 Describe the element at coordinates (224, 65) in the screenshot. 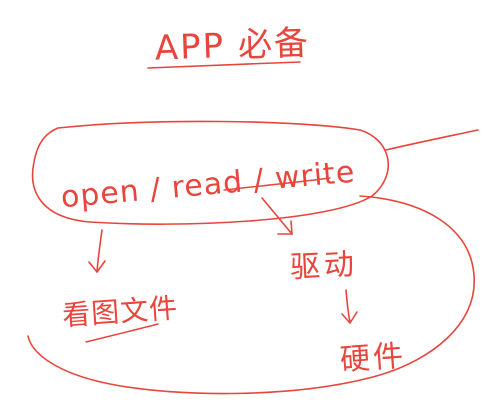

I see `title-underline` at that location.